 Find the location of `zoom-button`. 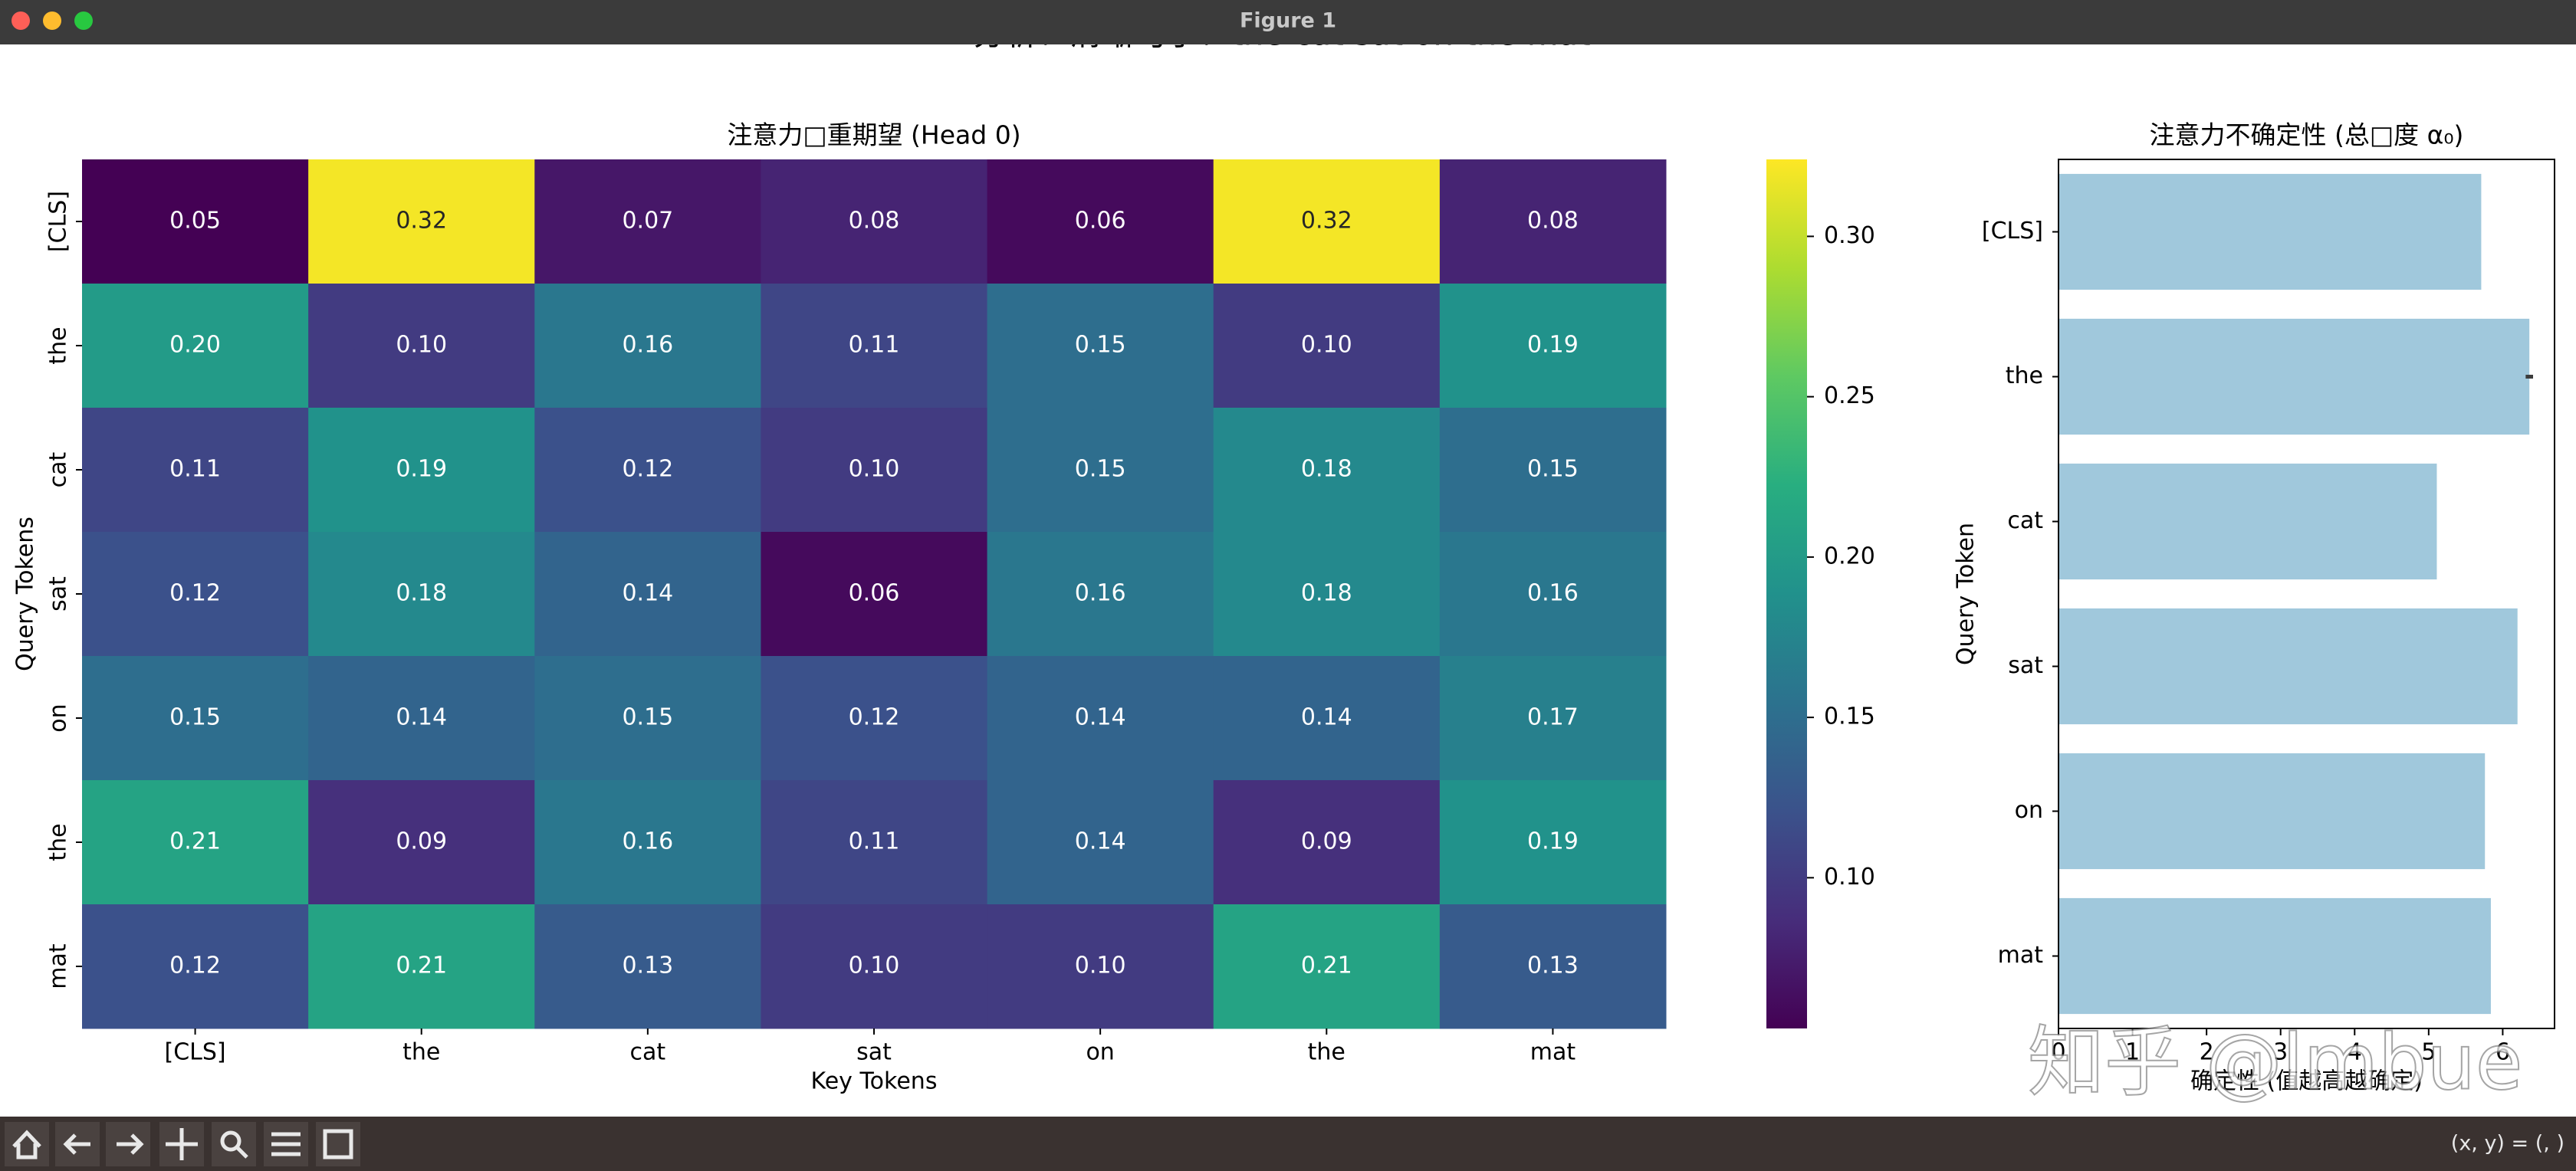

zoom-button is located at coordinates (84, 20).